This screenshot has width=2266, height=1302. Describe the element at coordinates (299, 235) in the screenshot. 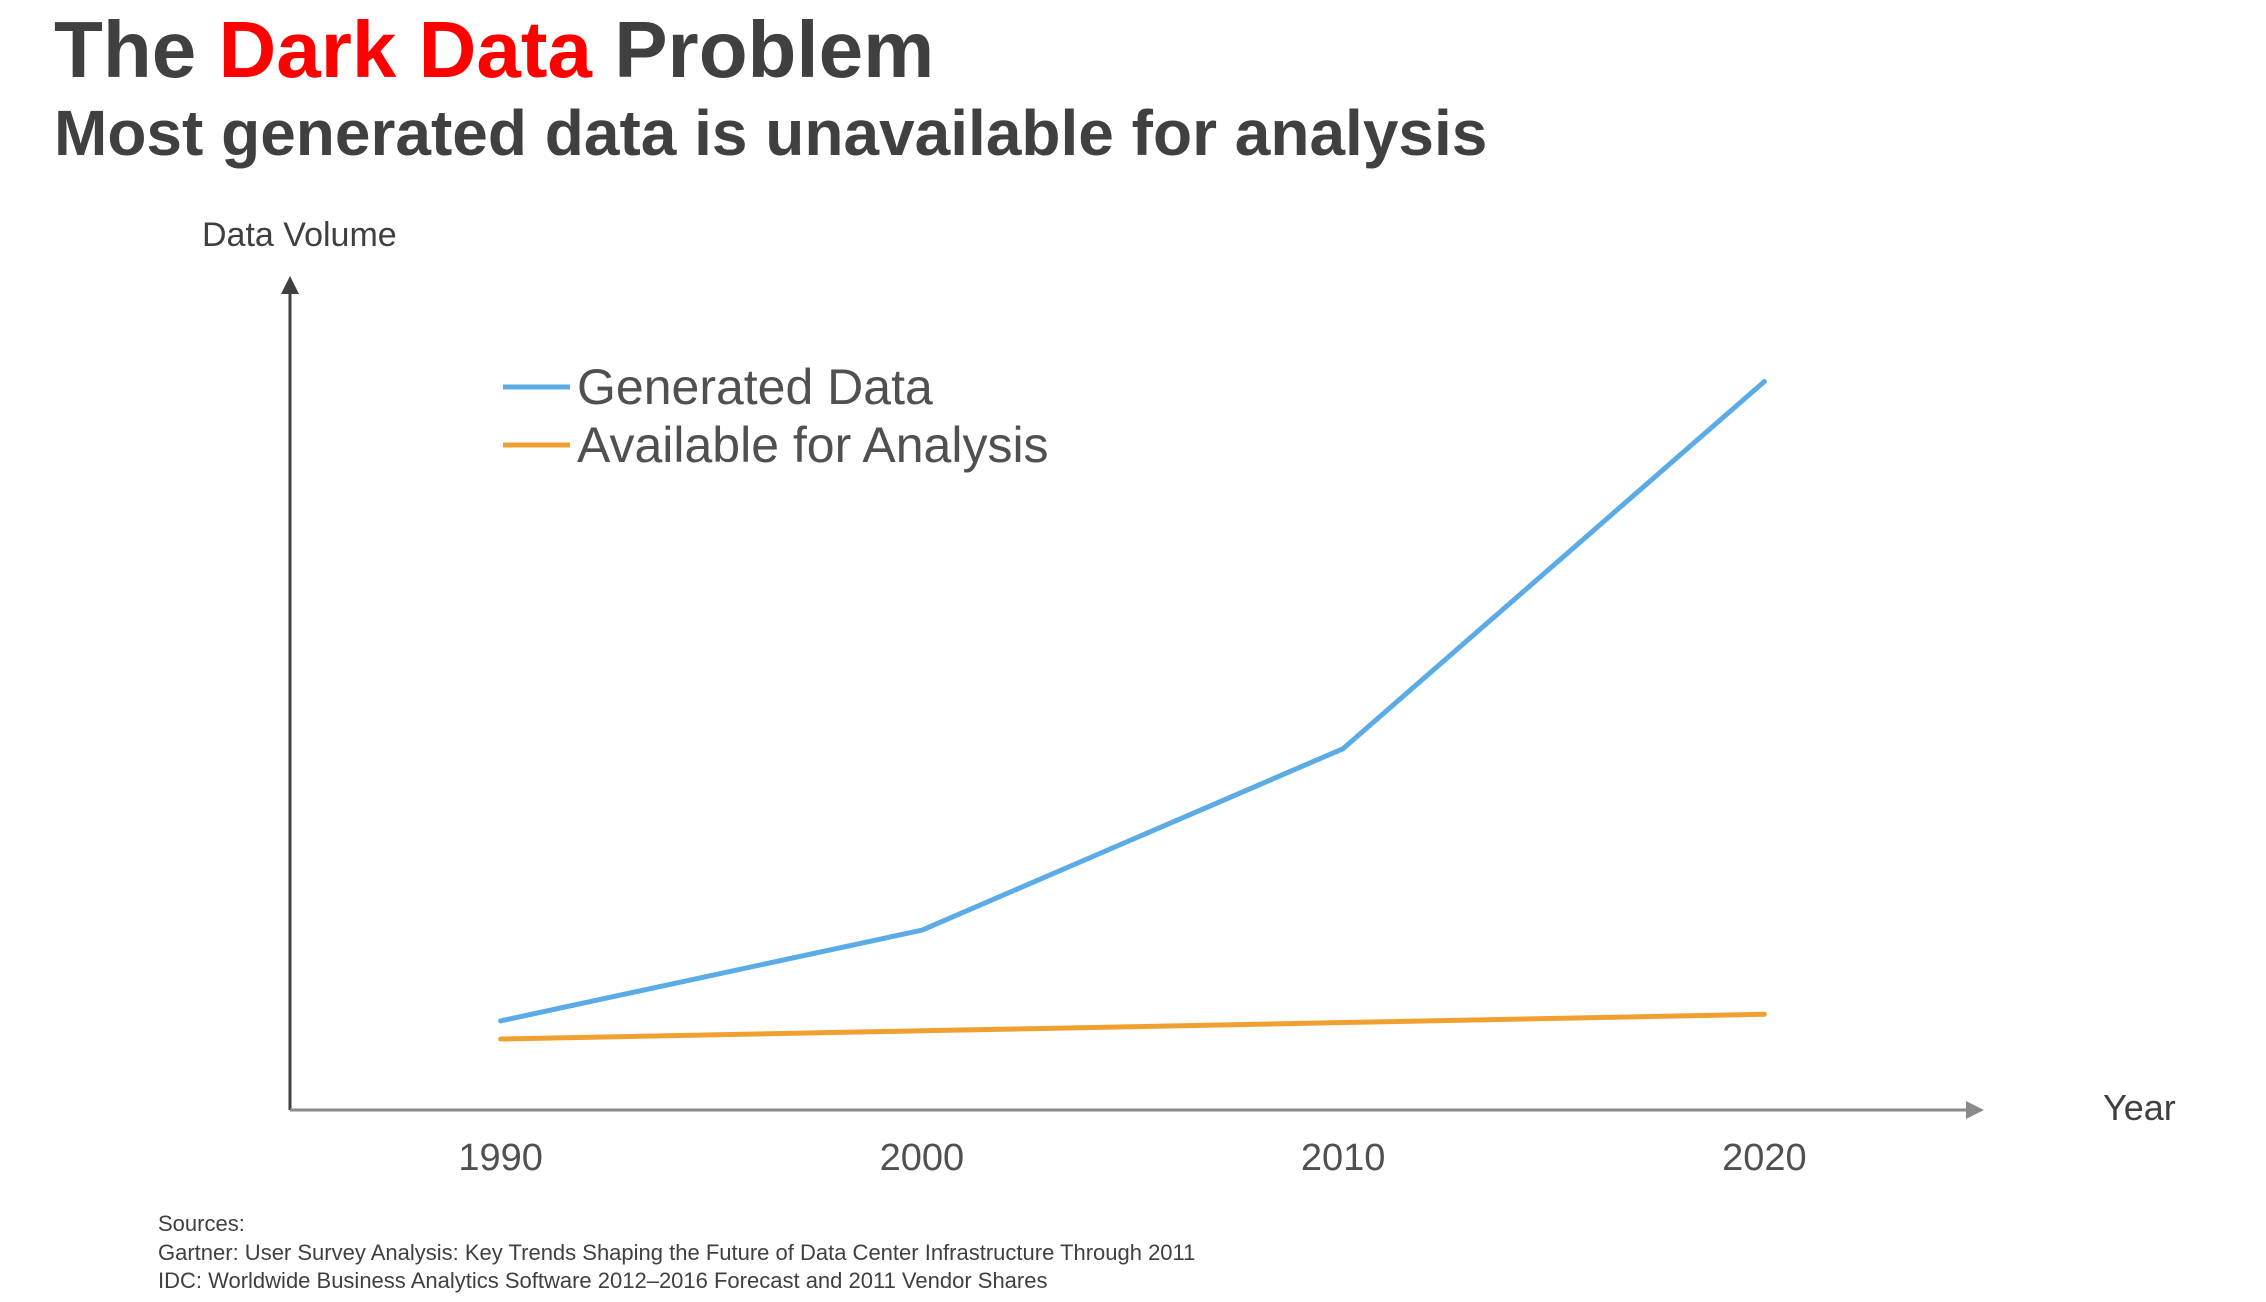

I see `y-axis-title: Data Volume` at that location.